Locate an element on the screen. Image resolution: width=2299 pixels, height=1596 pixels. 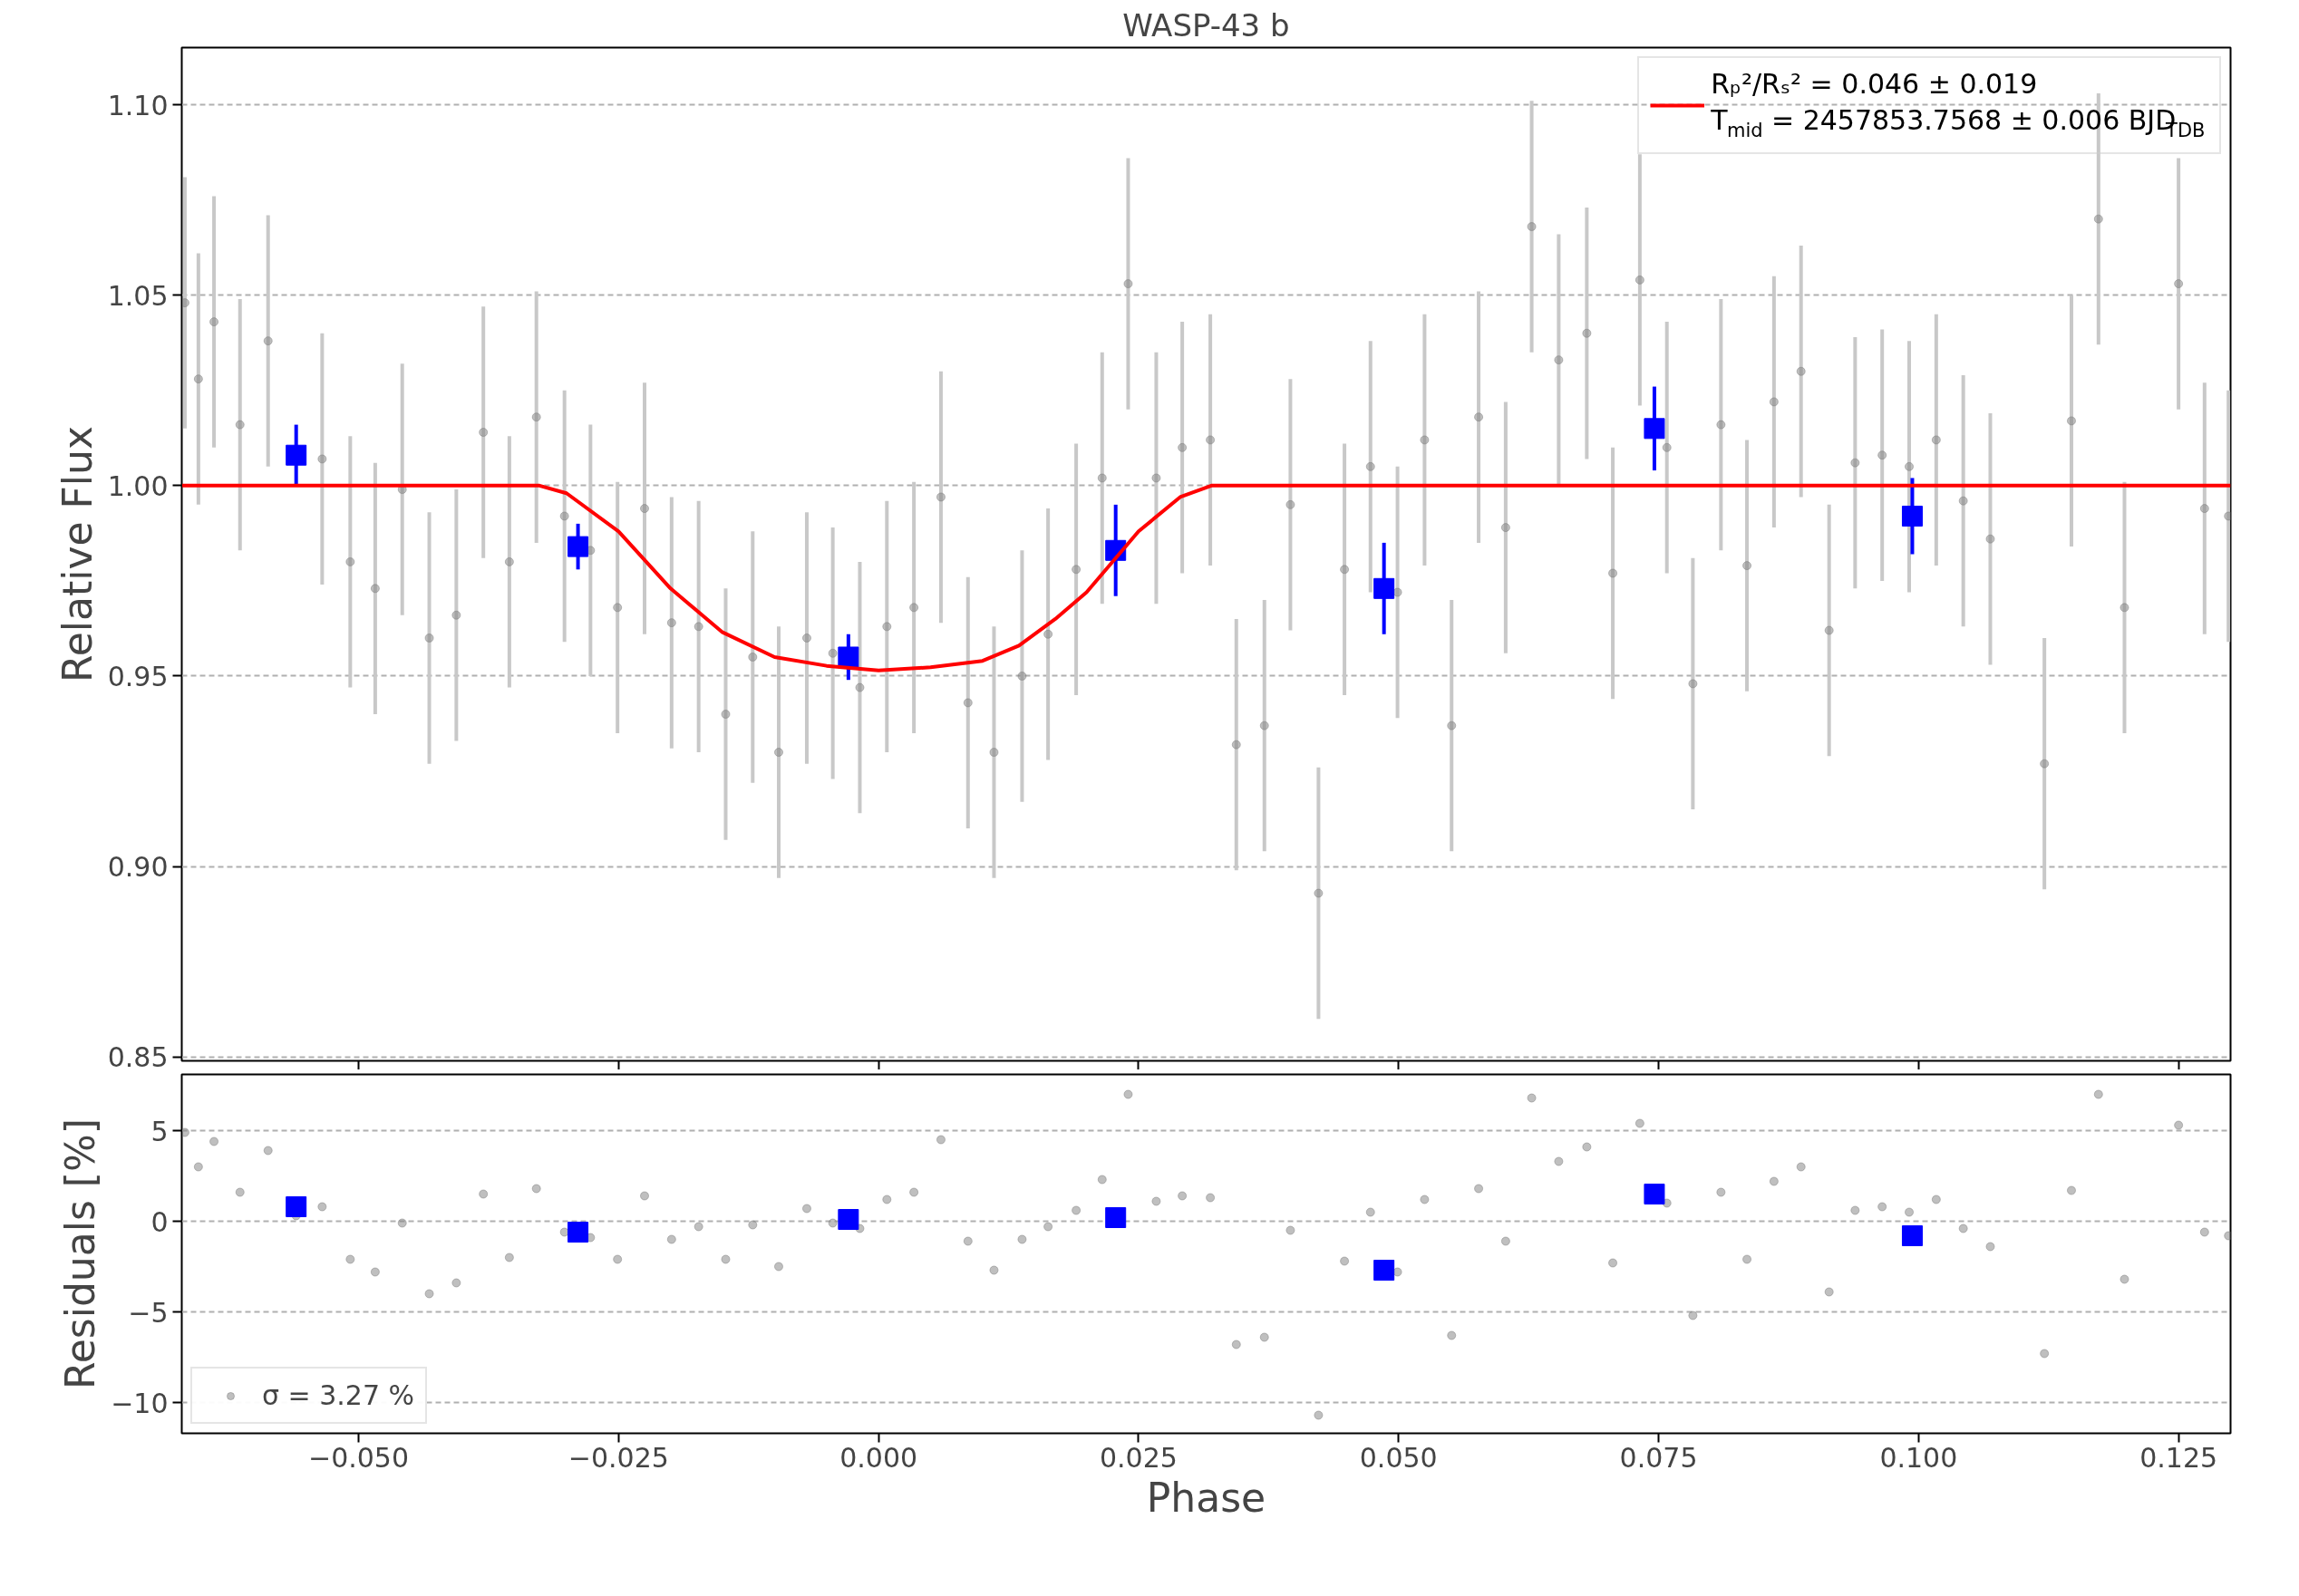
y-tick-label: 1.00 is located at coordinates (138, 485).